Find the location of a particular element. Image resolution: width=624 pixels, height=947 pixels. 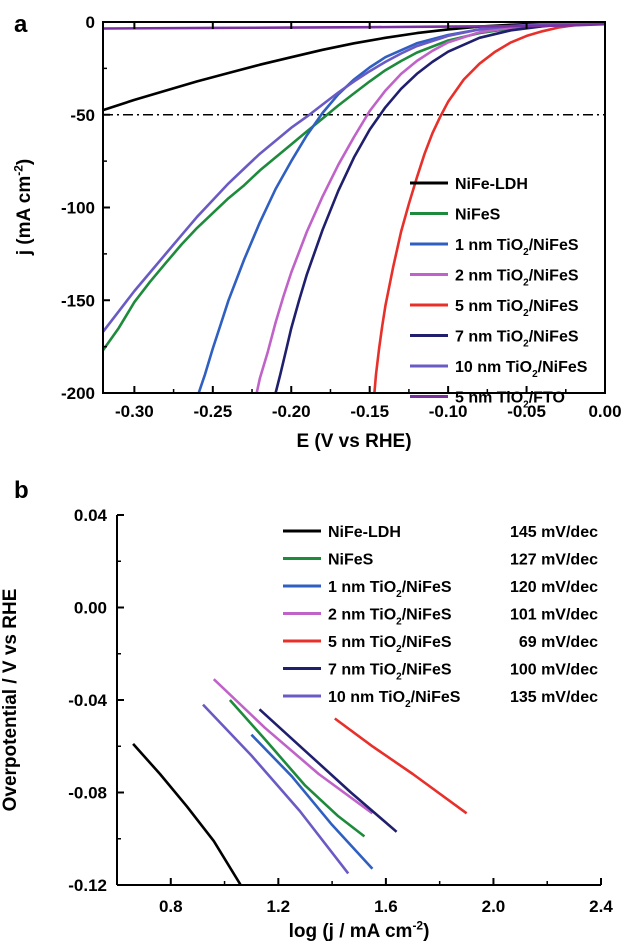

y-tick-label-a: -50 is located at coordinates (82, 115).